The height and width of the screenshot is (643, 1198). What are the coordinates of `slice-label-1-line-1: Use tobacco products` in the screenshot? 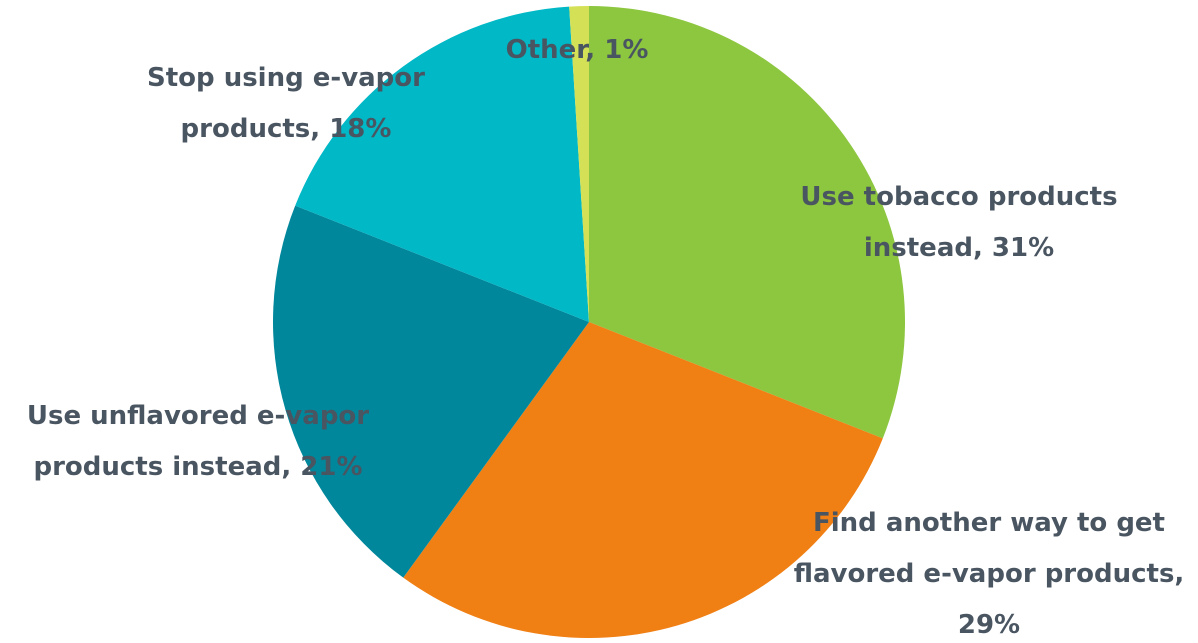 It's located at (958, 197).